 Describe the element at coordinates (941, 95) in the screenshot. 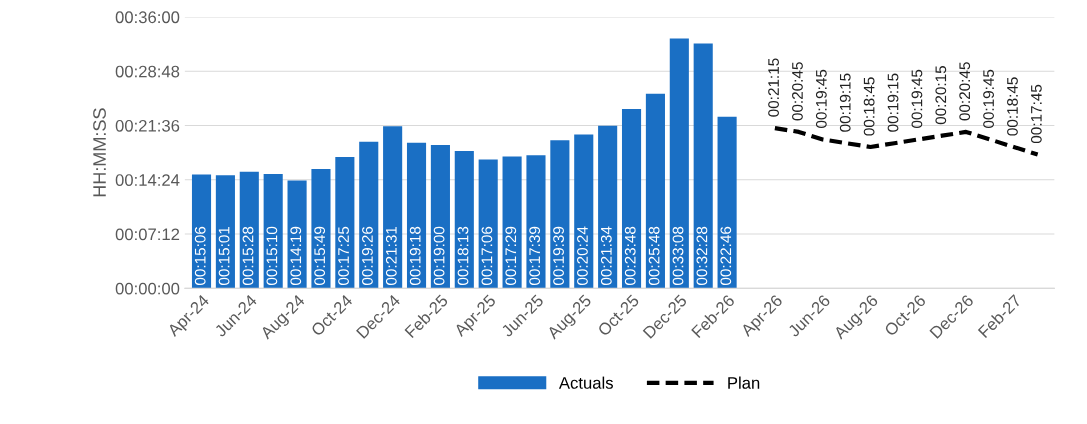

I see `data-label: 00:20:15` at that location.